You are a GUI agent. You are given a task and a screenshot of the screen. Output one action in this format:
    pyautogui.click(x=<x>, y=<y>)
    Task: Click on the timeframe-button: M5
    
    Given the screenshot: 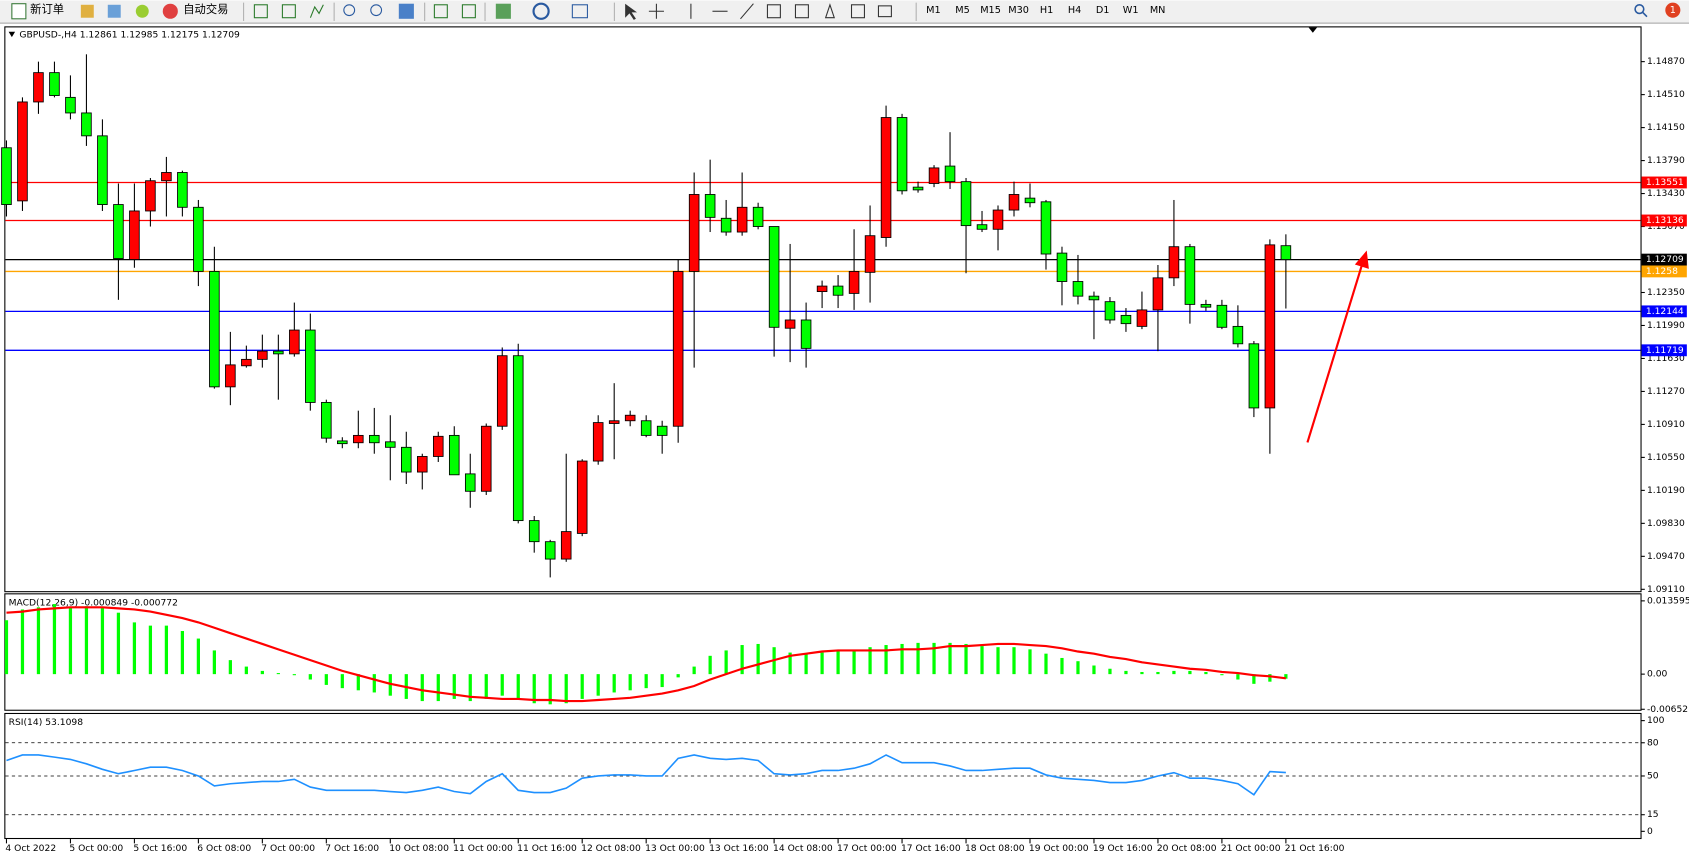 What is the action you would take?
    pyautogui.click(x=962, y=10)
    